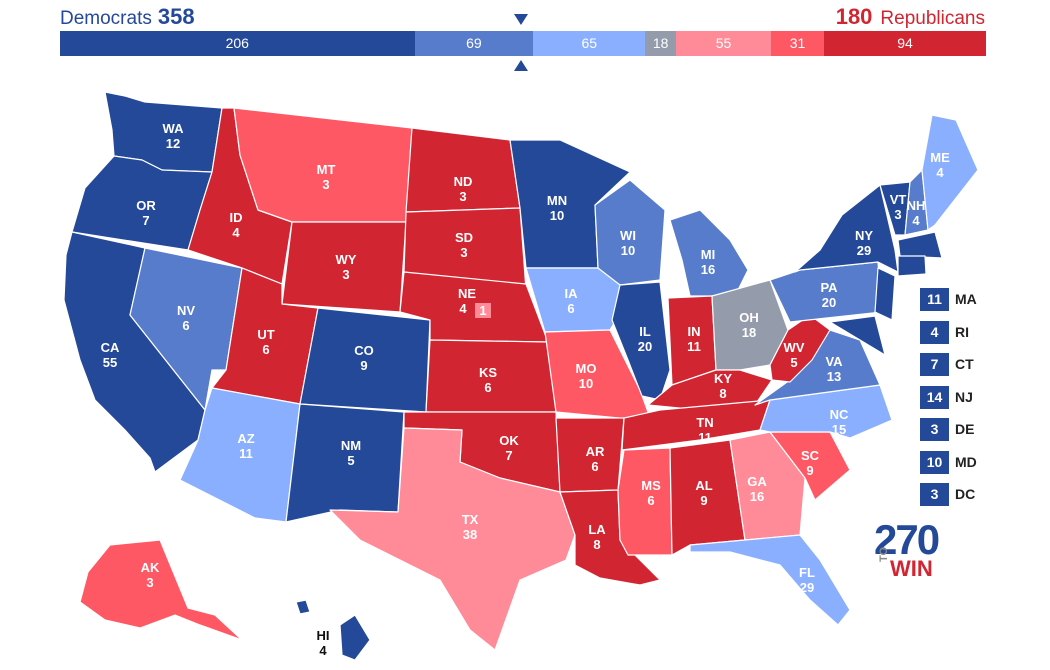  Describe the element at coordinates (650, 500) in the screenshot. I see `state-ev-ms: 6` at that location.